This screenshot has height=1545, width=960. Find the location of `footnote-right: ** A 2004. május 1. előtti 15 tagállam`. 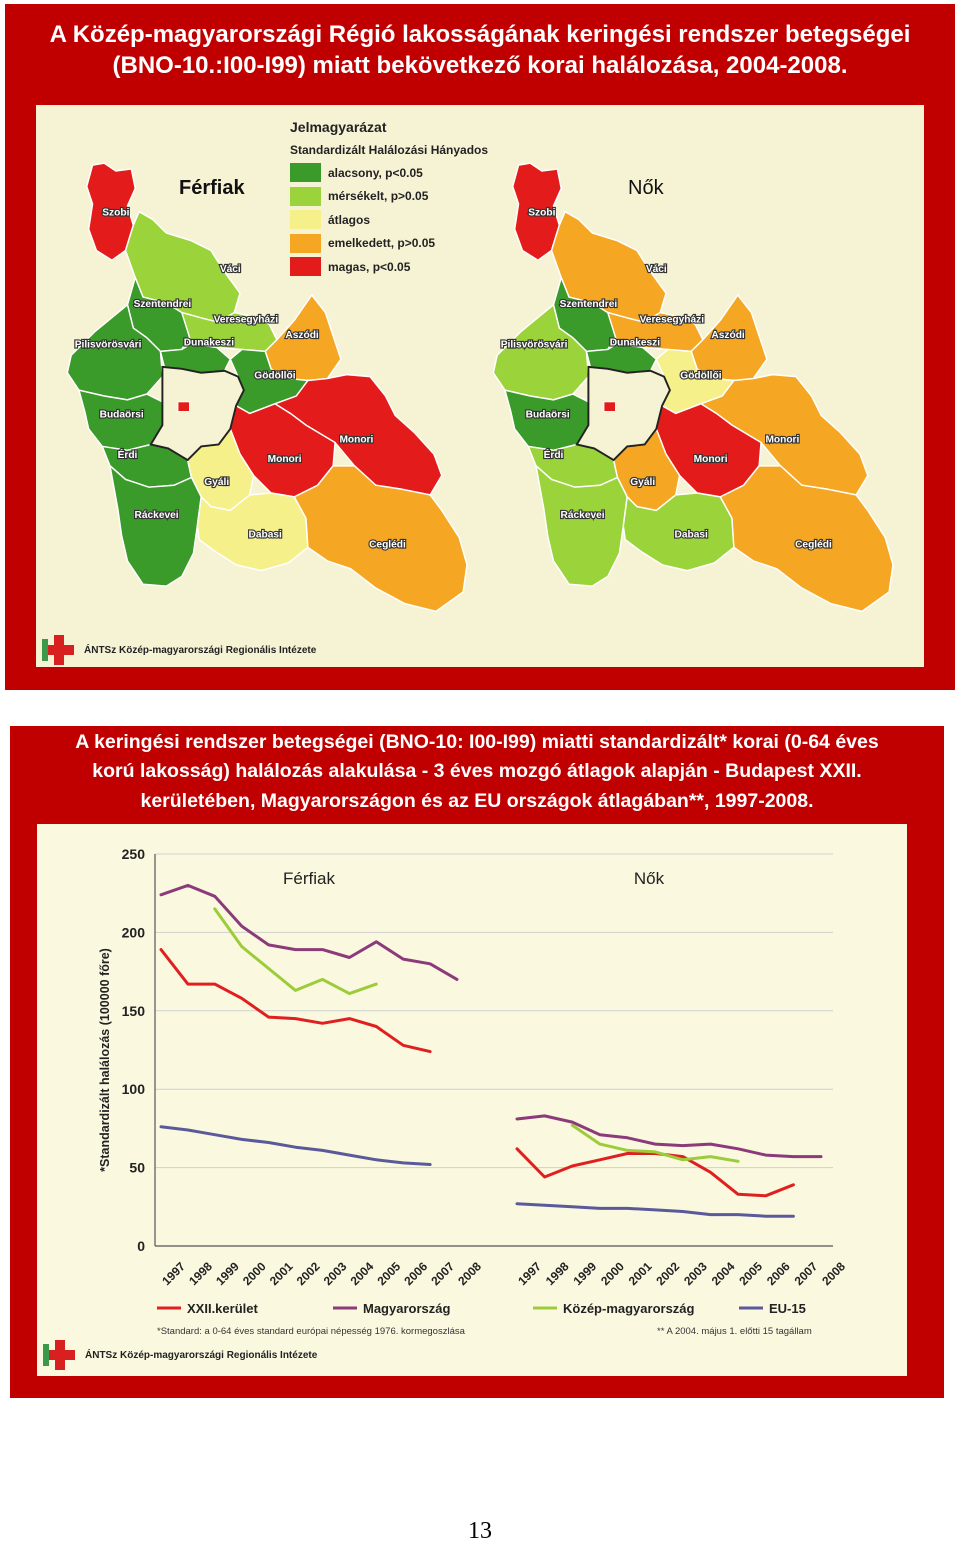

footnote-right: ** A 2004. május 1. előtti 15 tagállam is located at coordinates (734, 1331).